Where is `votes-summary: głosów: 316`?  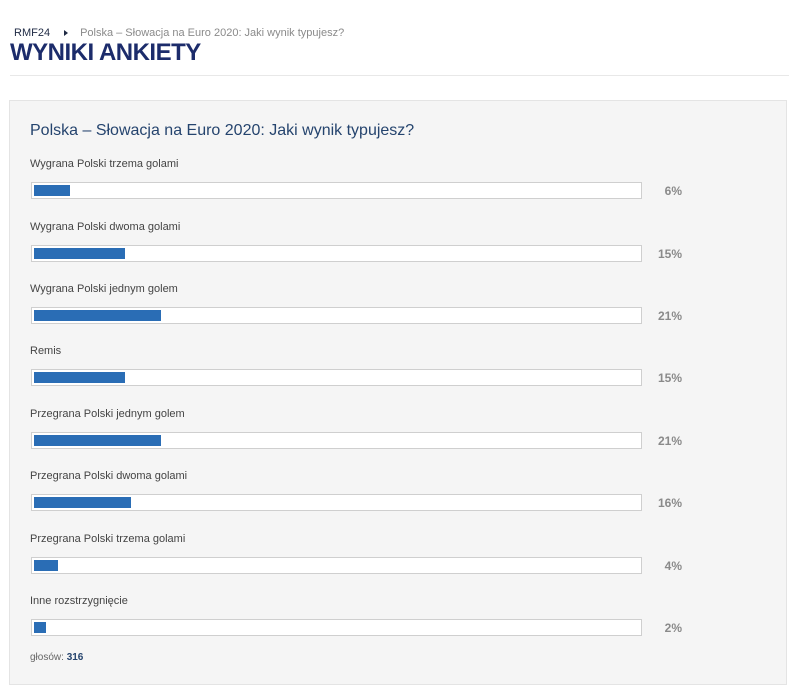
votes-summary: głosów: 316 is located at coordinates (56, 657).